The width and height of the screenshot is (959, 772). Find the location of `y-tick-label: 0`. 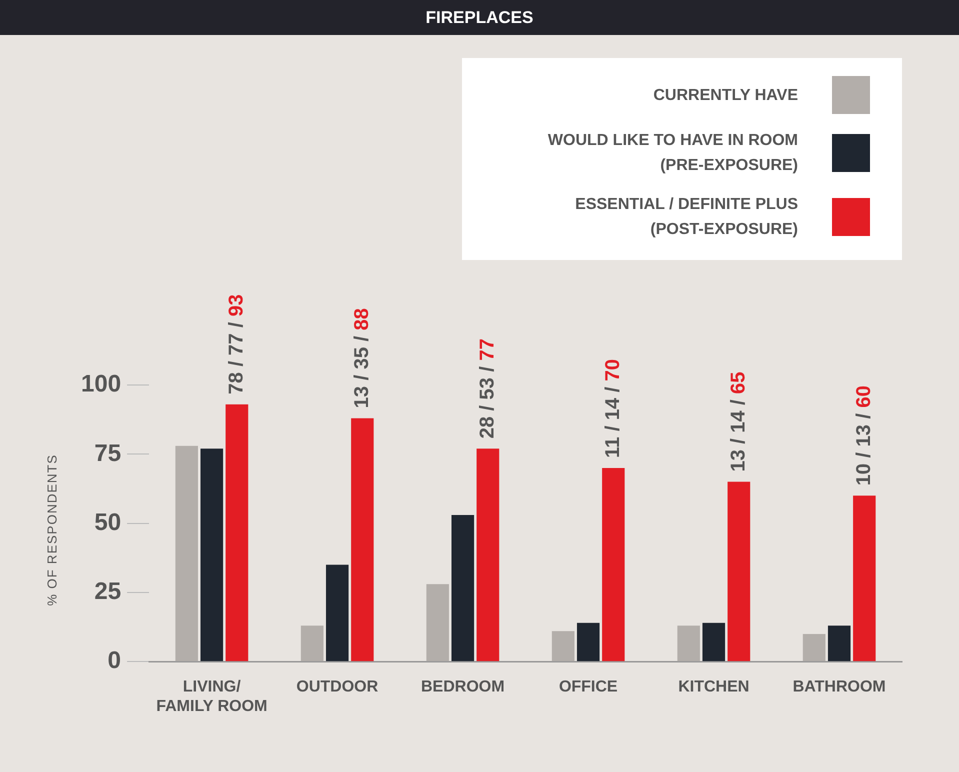

y-tick-label: 0 is located at coordinates (115, 660).